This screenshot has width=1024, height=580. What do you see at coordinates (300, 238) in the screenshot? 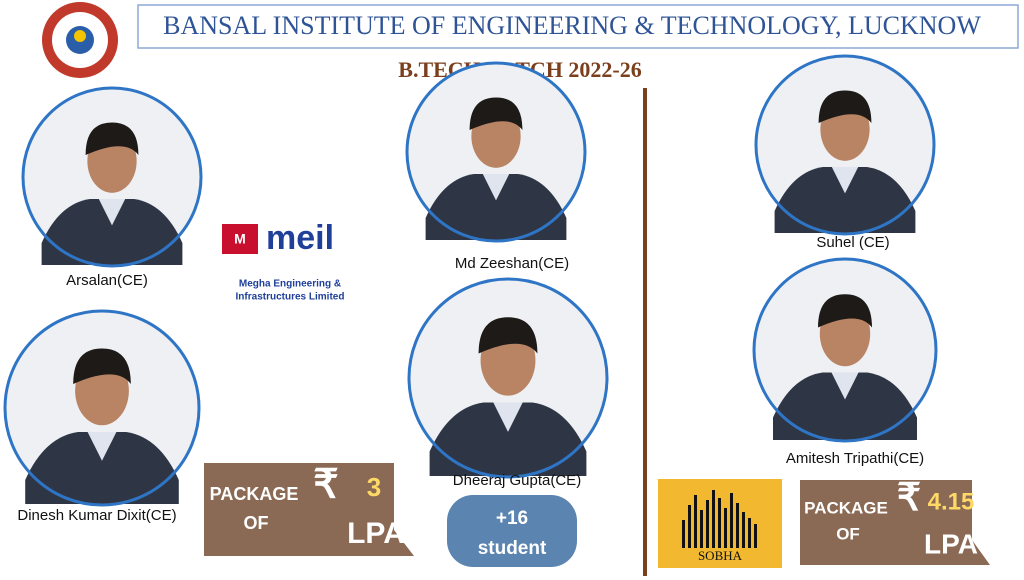
I see `company-logo-text: meil` at bounding box center [300, 238].